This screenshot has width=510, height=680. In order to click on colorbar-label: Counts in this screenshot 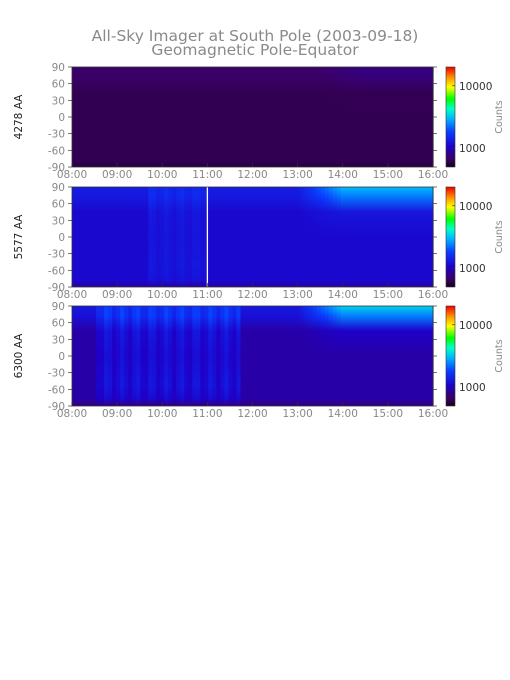, I will do `click(499, 116)`.